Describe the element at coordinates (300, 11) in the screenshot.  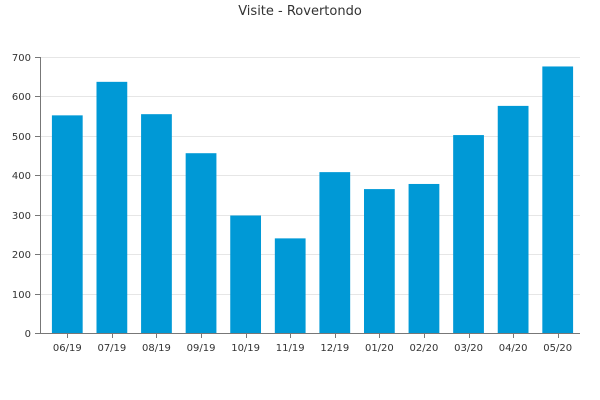
I see `chart-title: Visite - Rovertondo` at that location.